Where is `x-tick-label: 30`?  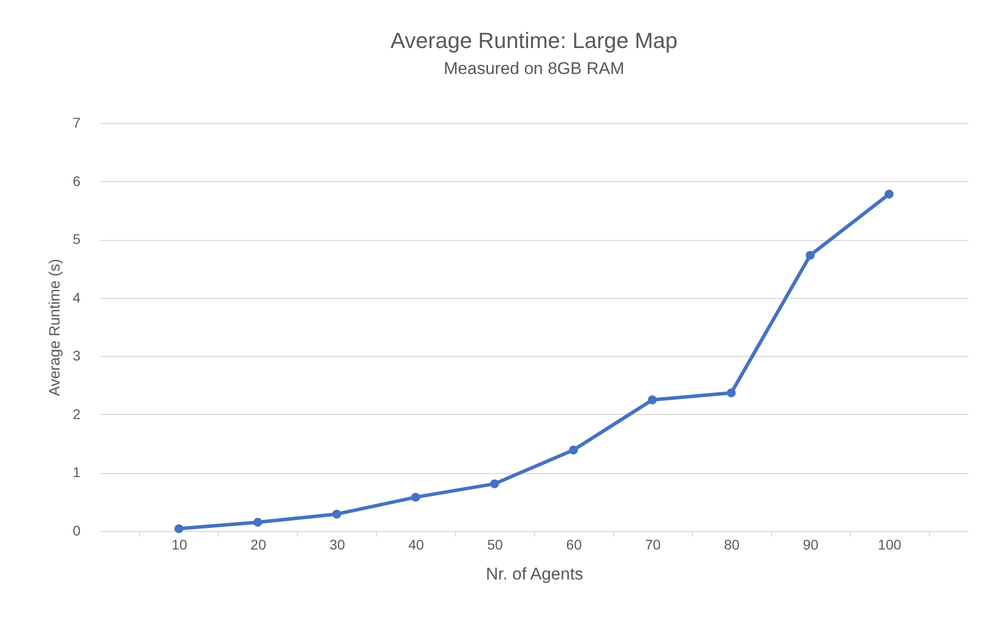
x-tick-label: 30 is located at coordinates (337, 544).